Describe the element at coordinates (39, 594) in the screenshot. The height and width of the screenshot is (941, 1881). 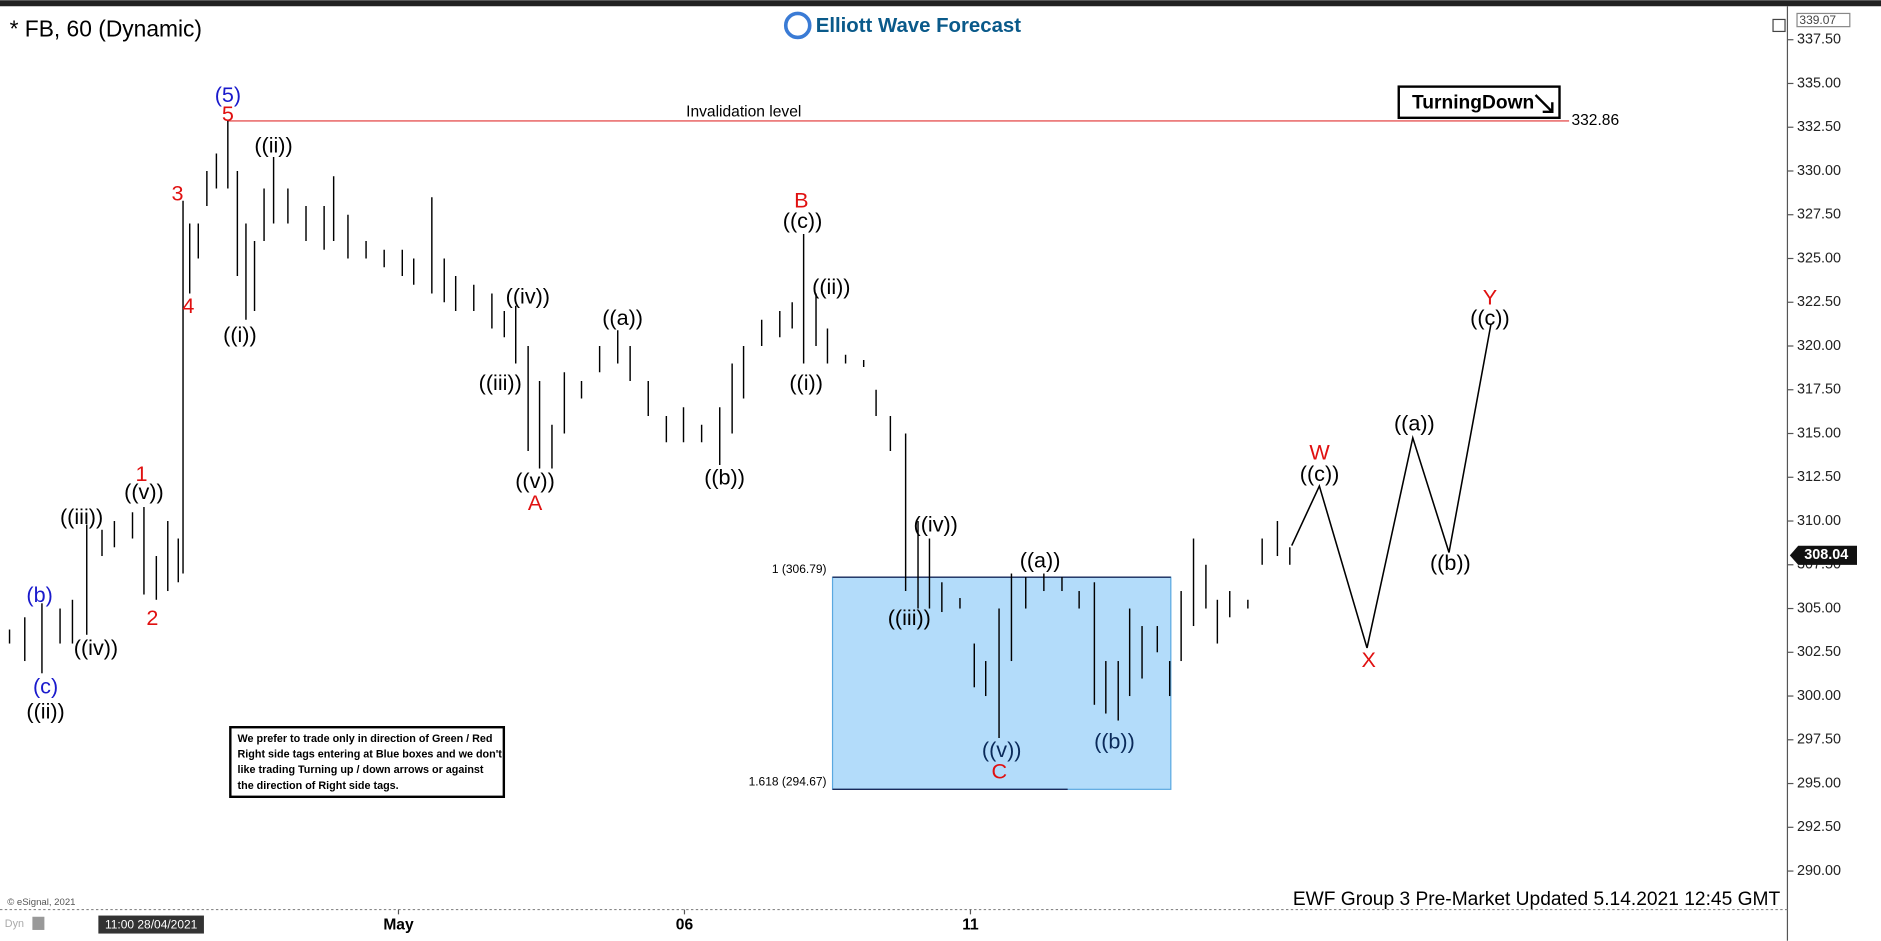
I see `wave-label: (b)` at that location.